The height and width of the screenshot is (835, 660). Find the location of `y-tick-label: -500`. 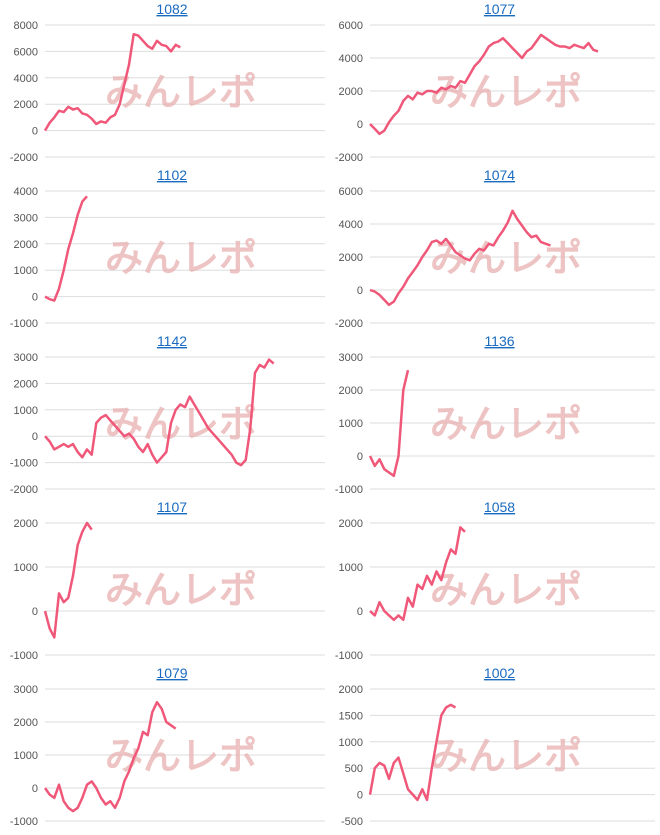

y-tick-label: -500 is located at coordinates (352, 822).